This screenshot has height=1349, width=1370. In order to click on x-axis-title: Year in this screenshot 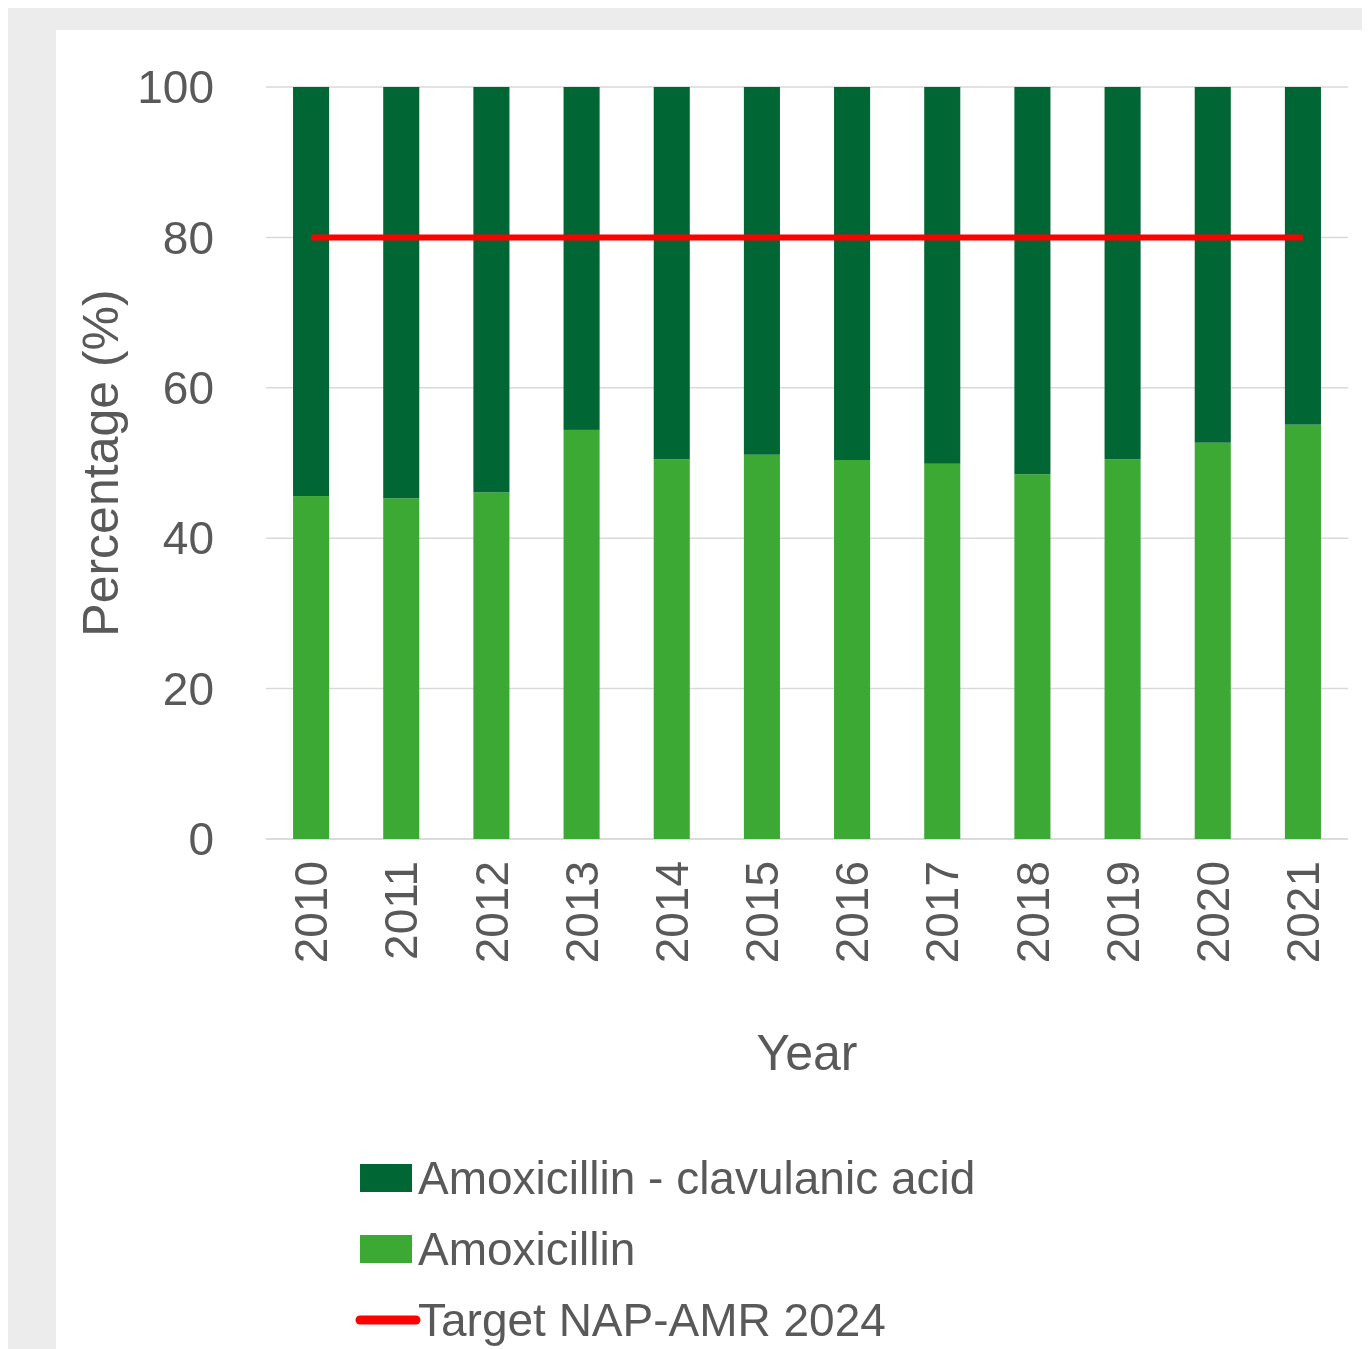, I will do `click(807, 1053)`.